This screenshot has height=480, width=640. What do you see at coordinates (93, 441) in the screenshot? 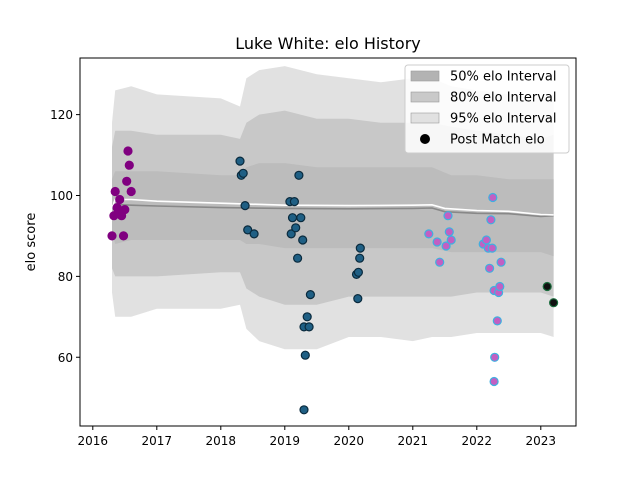
I see `x-tick-label-2016: 2016` at bounding box center [93, 441].